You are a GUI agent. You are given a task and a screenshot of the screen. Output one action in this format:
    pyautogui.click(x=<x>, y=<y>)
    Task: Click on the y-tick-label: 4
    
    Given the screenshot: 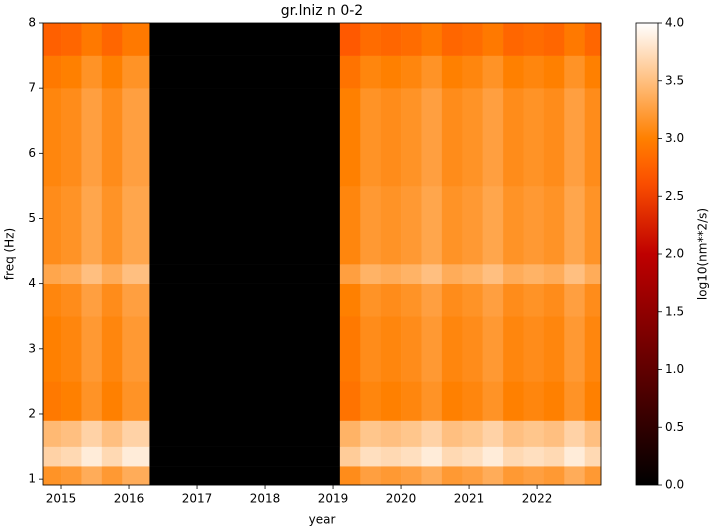 What is the action you would take?
    pyautogui.click(x=32, y=283)
    